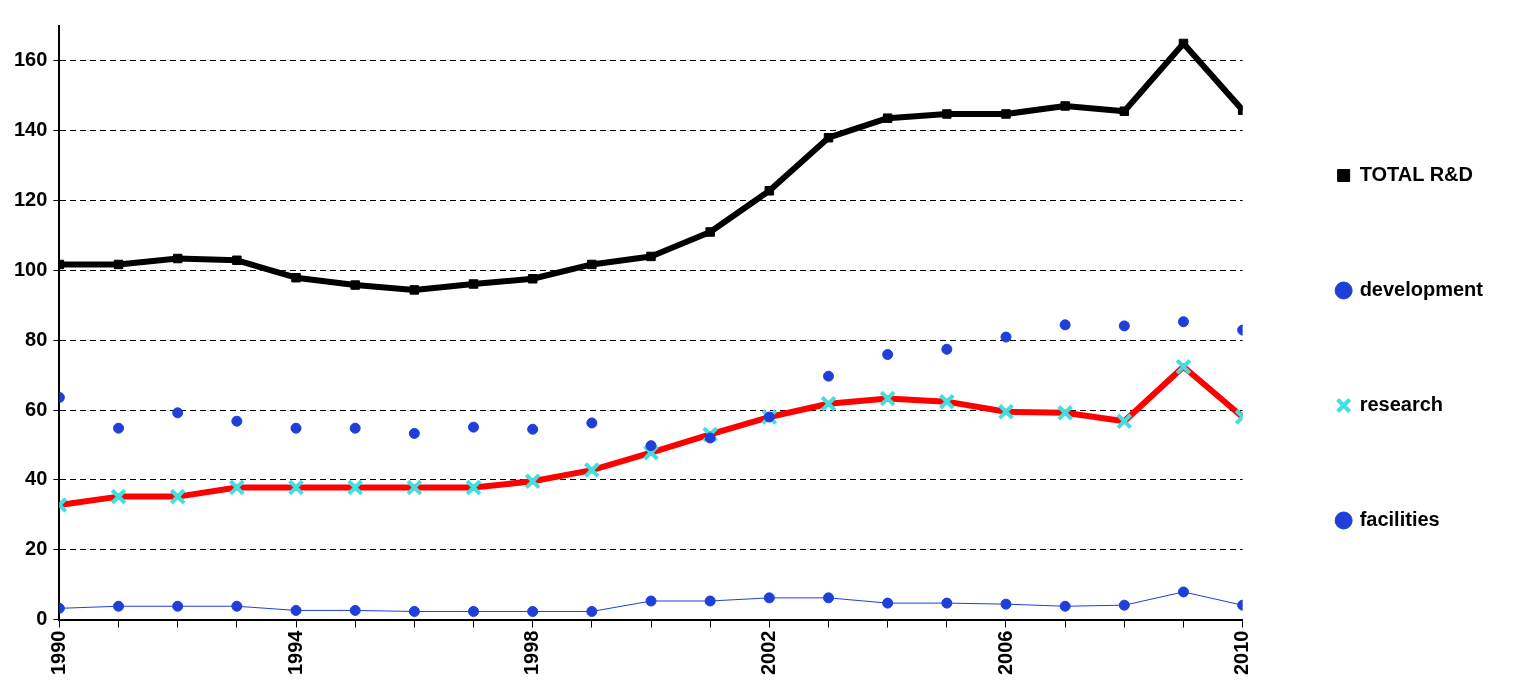 This screenshot has height=697, width=1515. What do you see at coordinates (1416, 174) in the screenshot?
I see `legend-label: TOTAL R&D` at bounding box center [1416, 174].